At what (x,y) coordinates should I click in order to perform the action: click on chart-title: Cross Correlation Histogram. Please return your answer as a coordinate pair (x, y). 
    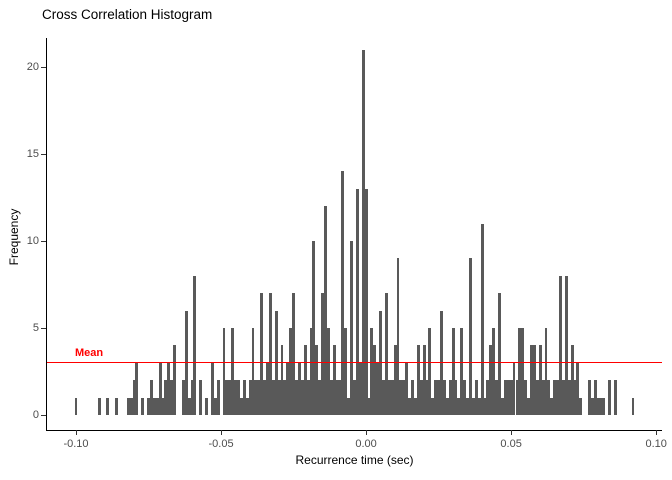
    Looking at the image, I should click on (127, 14).